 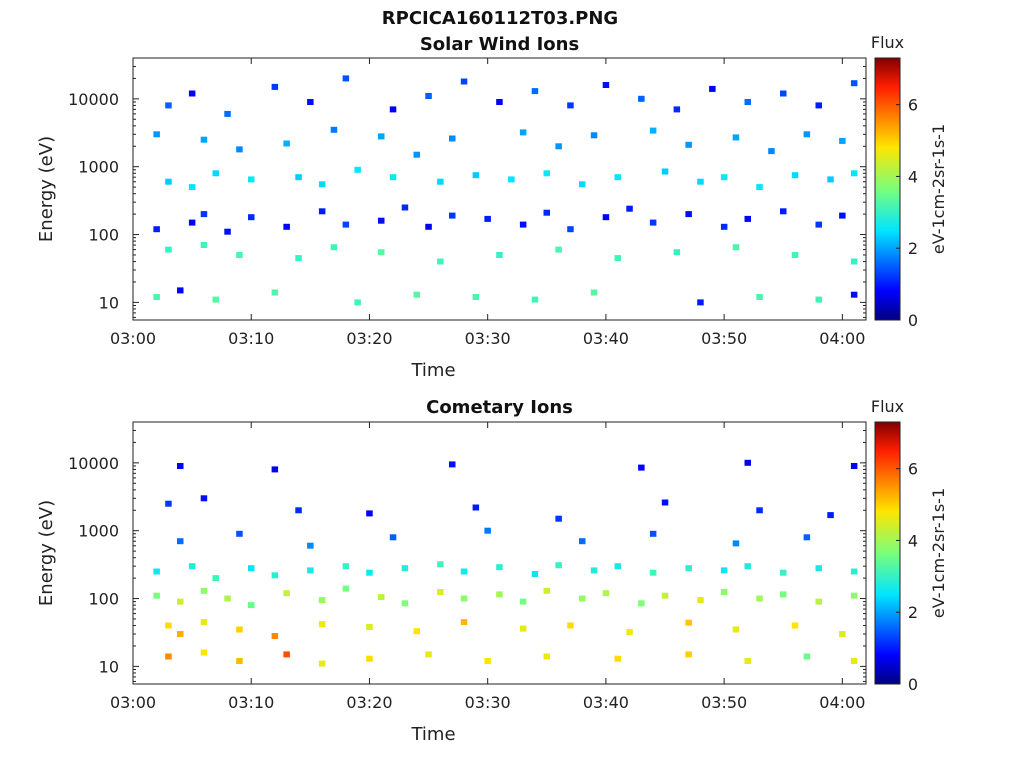 I want to click on x-tick-label: 04:00, so click(x=842, y=338).